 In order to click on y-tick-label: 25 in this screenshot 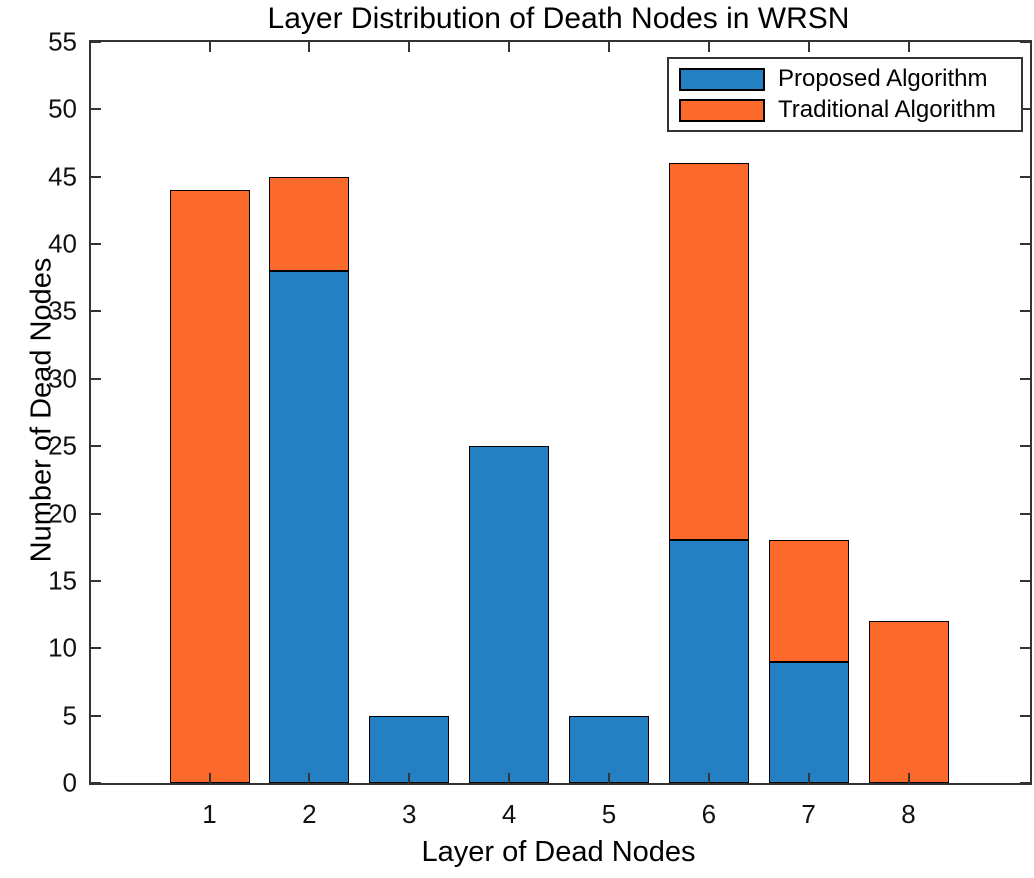, I will do `click(62, 445)`.